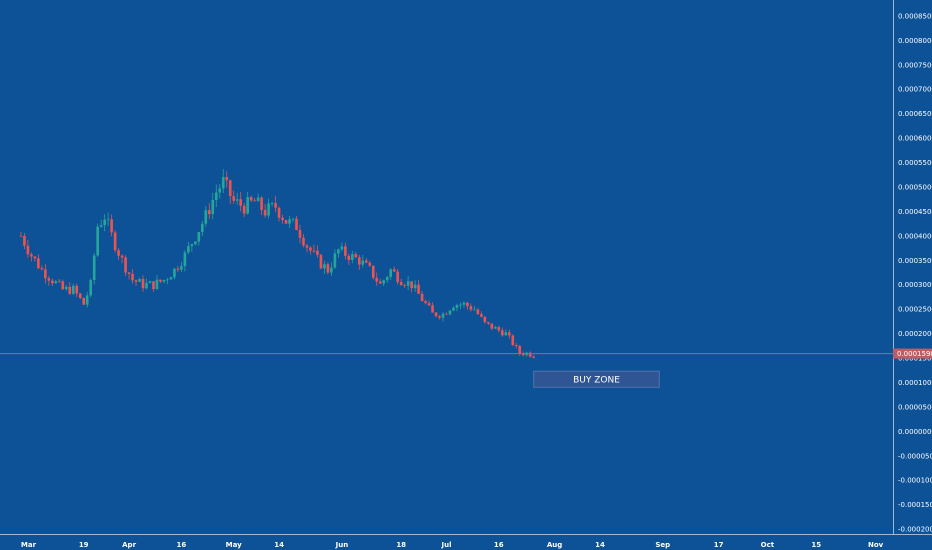 Image resolution: width=932 pixels, height=550 pixels. Describe the element at coordinates (554, 545) in the screenshot. I see `x-axis-label: Aug` at that location.